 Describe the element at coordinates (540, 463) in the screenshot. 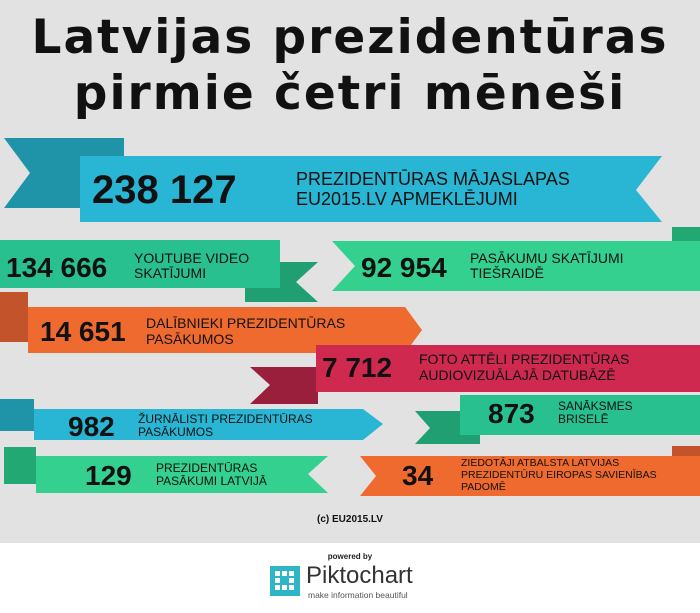

I see `stat-label-9a: ZIEDOTĀJI ATBALSTA LATVIJAS` at that location.